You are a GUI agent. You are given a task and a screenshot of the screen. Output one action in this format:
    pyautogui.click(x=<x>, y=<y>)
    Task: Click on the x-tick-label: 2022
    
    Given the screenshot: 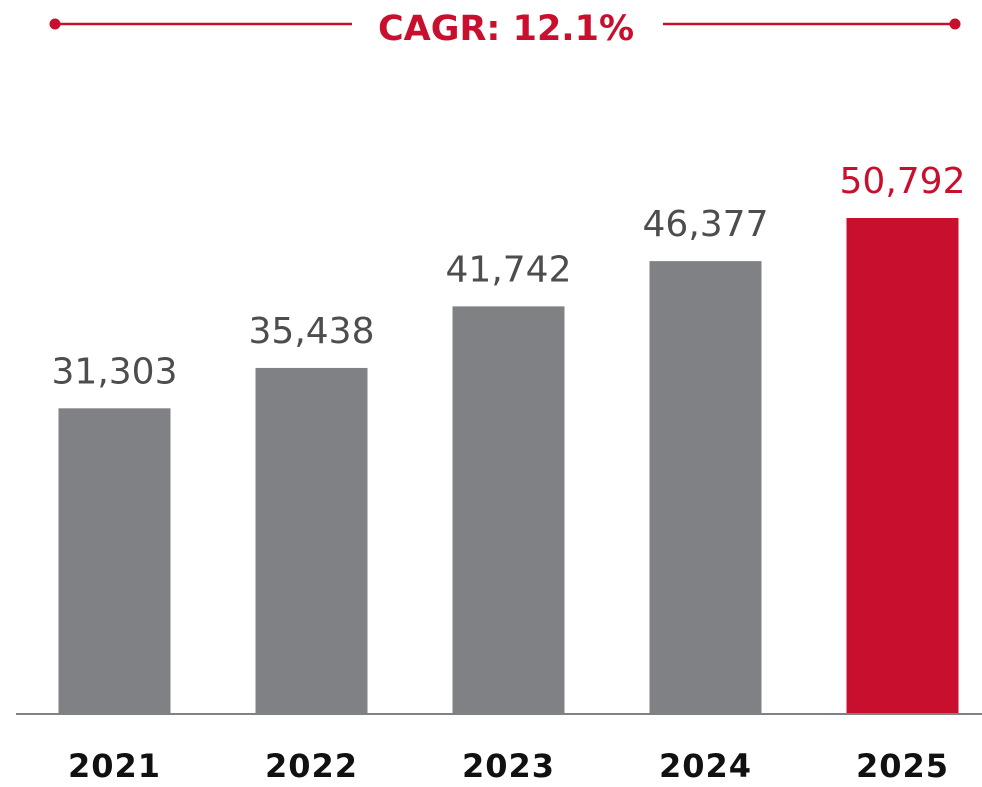 What is the action you would take?
    pyautogui.click(x=311, y=766)
    